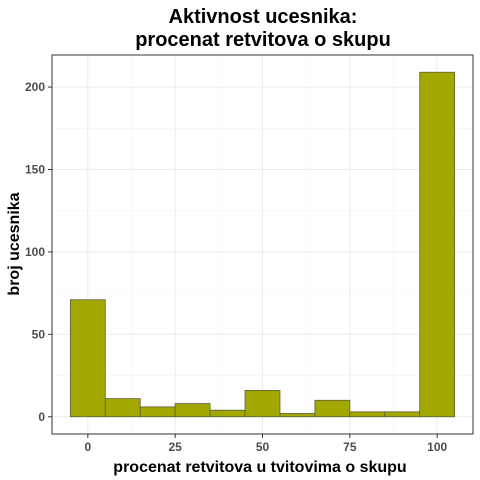 The width and height of the screenshot is (480, 480). What do you see at coordinates (259, 467) in the screenshot?
I see `x-axis-title: procenat retvitova u tvitovima o skupu` at bounding box center [259, 467].